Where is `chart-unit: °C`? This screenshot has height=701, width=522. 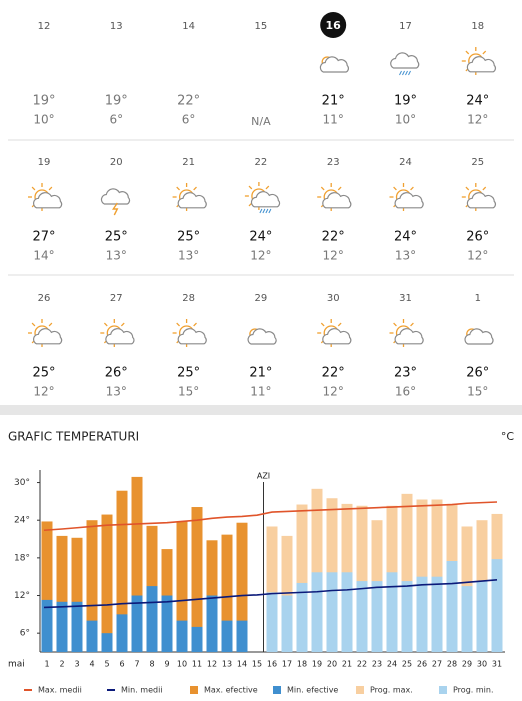 chart-unit: °C is located at coordinates (508, 436).